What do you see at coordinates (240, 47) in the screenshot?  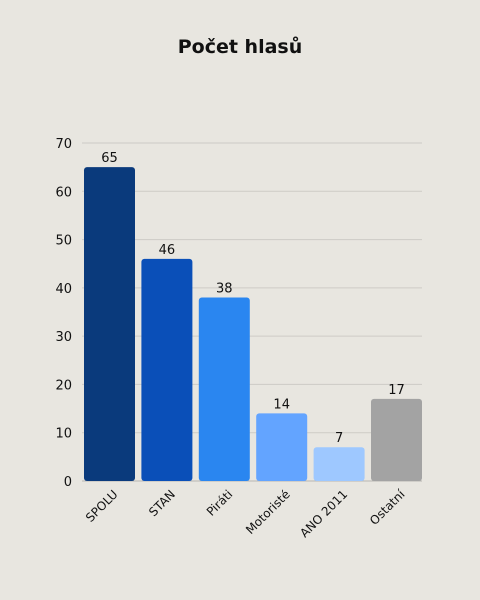 I see `chart-title: Počet hlasů` at bounding box center [240, 47].